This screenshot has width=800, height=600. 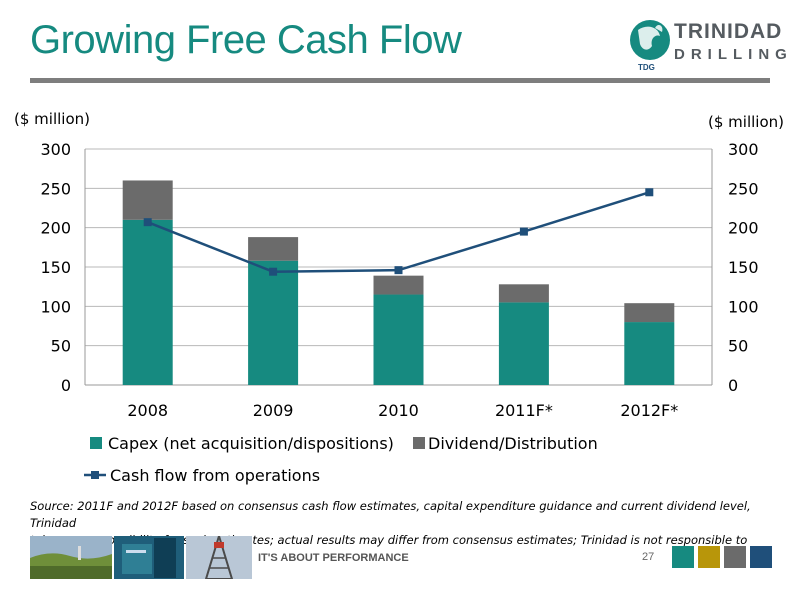 What do you see at coordinates (646, 67) in the screenshot?
I see `logo-tag: TDG` at bounding box center [646, 67].